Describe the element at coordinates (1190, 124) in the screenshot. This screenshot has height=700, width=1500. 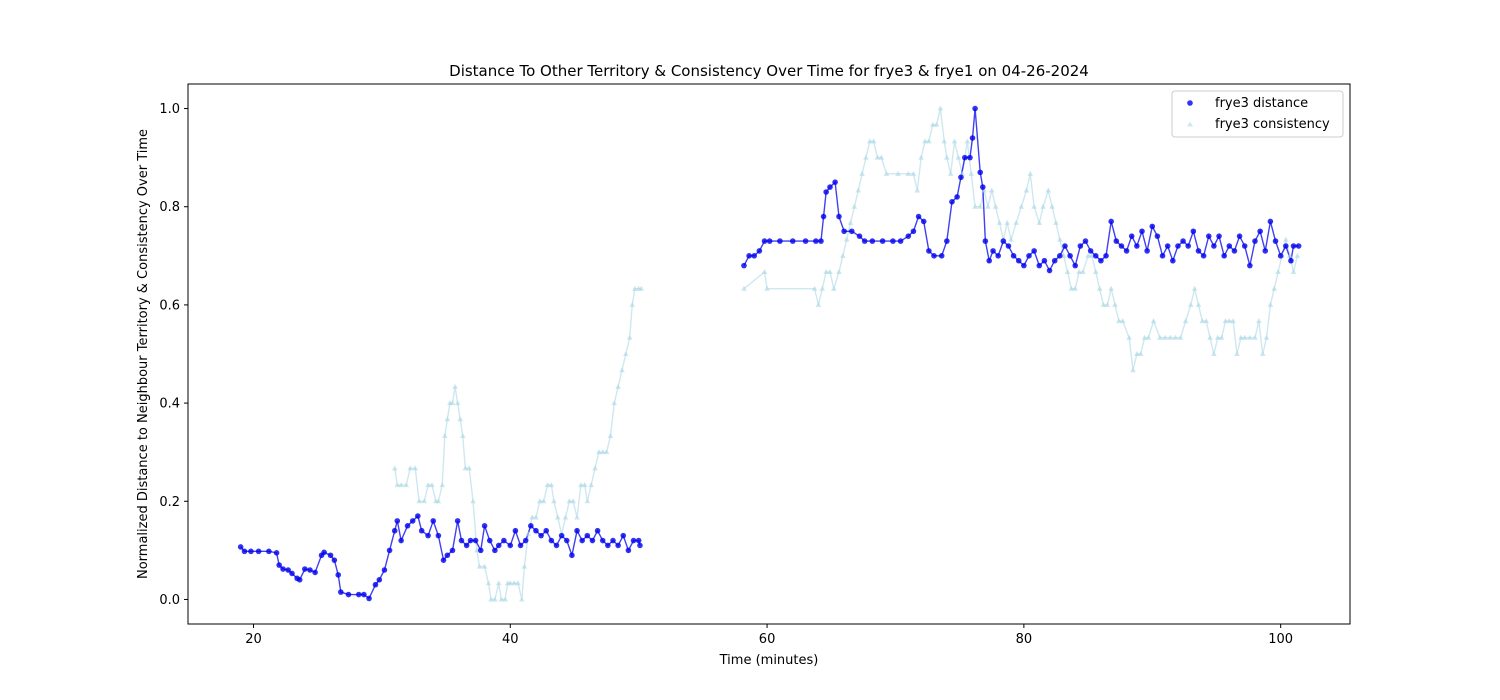
I see `legend-marker-consistency` at that location.